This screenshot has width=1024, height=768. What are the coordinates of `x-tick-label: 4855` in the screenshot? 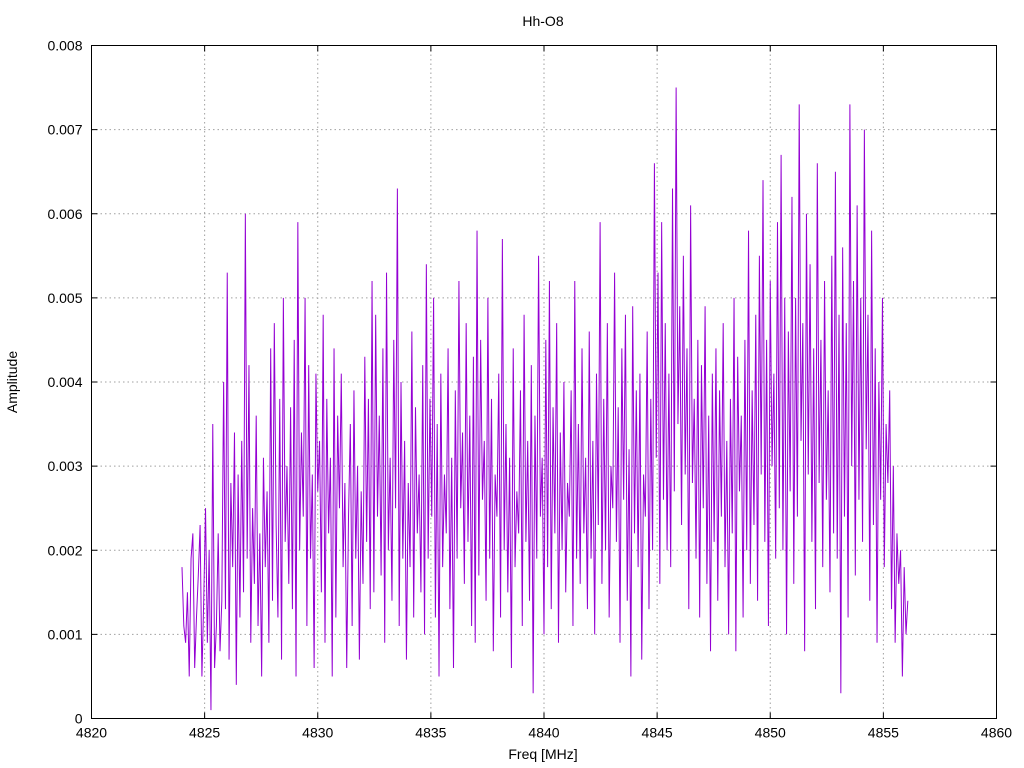 It's located at (883, 733).